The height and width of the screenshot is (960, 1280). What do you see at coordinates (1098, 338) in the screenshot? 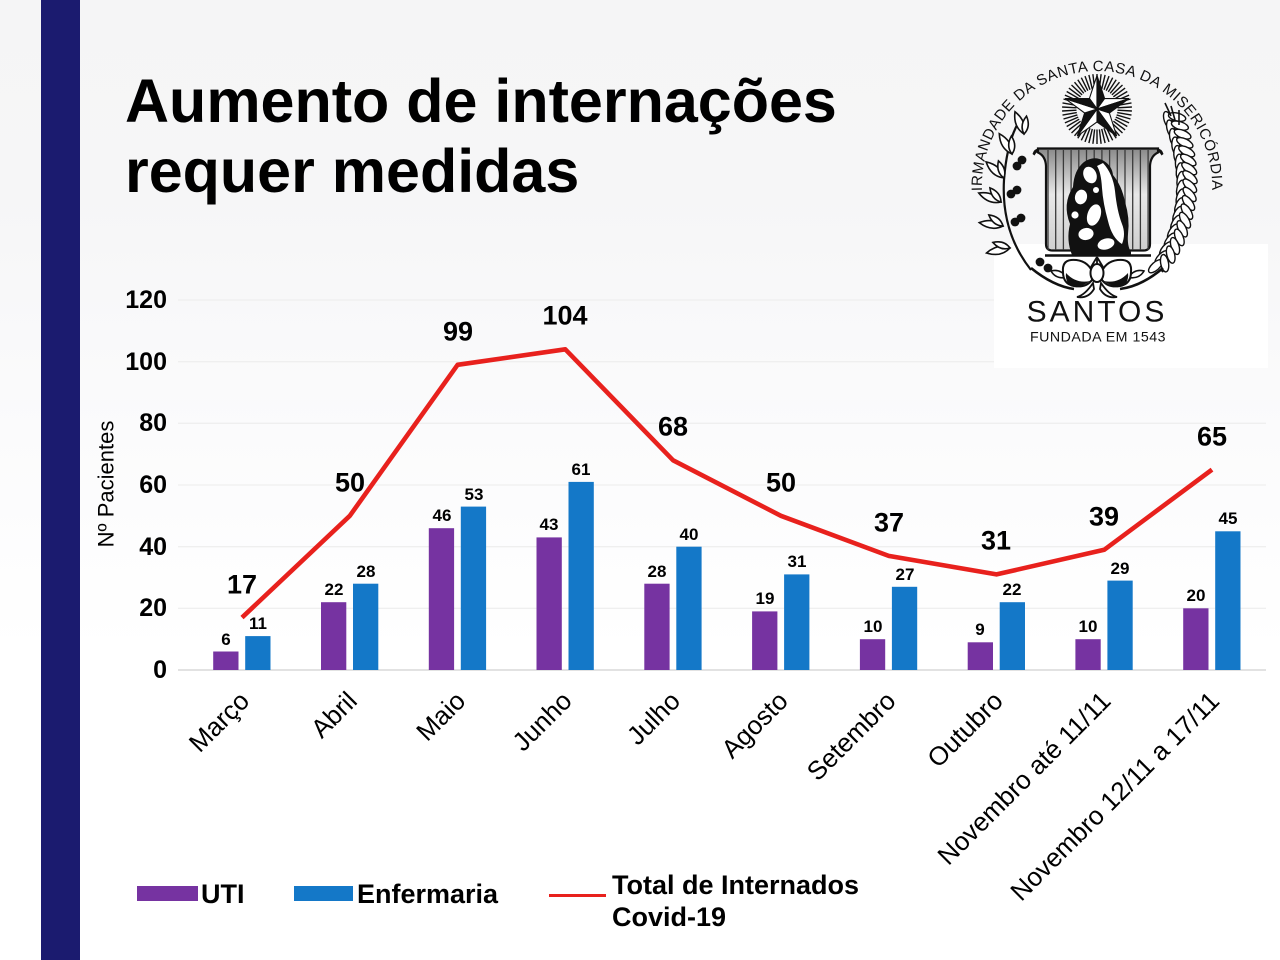
I see `svg-text: FUNDADA EM 1543` at bounding box center [1098, 338].